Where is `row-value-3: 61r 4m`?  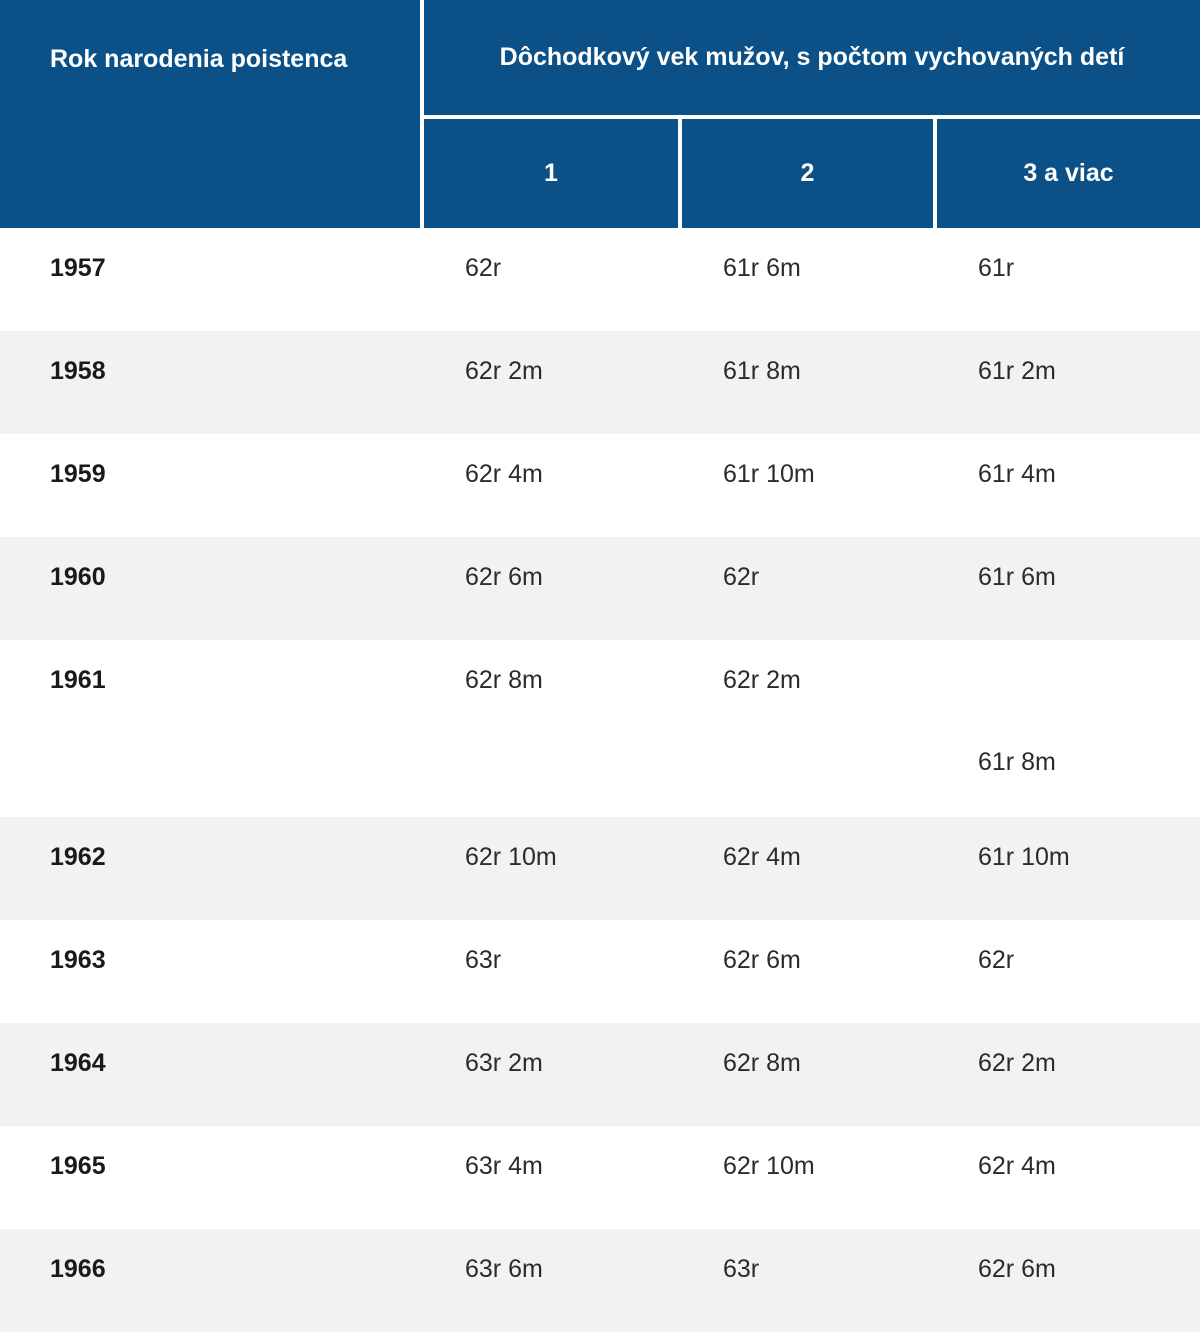
row-value-3: 61r 4m is located at coordinates (1017, 474).